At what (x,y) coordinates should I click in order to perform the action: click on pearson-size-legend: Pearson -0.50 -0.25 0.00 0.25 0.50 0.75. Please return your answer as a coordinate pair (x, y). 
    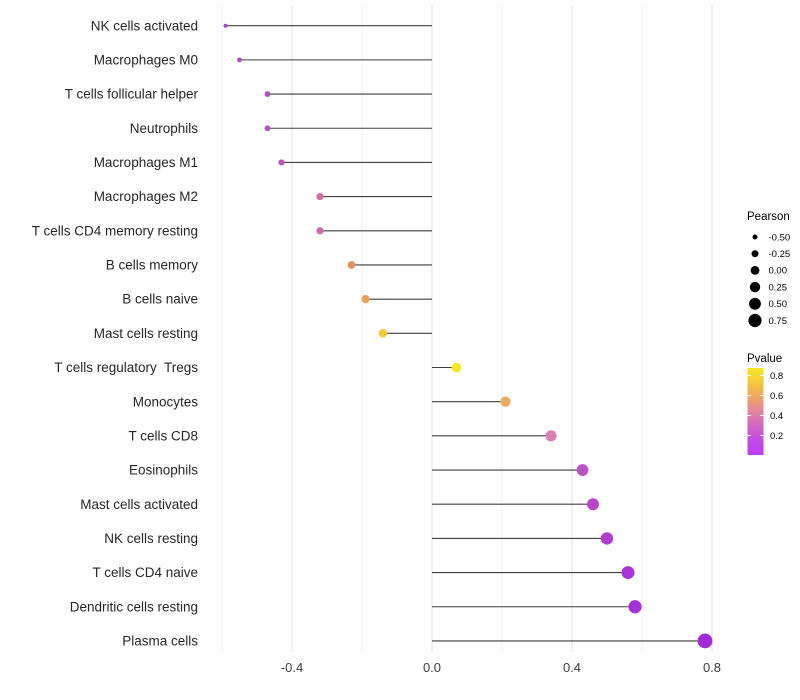
    Looking at the image, I should click on (769, 269).